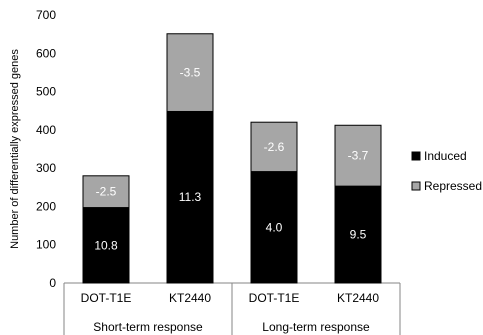  What do you see at coordinates (446, 171) in the screenshot?
I see `legend: Induced Repressed` at bounding box center [446, 171].